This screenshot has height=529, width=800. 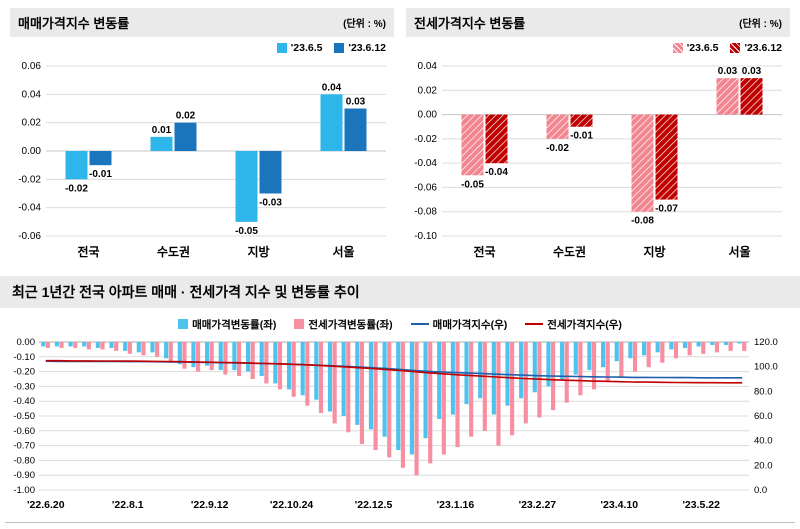 What do you see at coordinates (584, 324) in the screenshot?
I see `legend-label: 전세가격지수(우)` at bounding box center [584, 324].